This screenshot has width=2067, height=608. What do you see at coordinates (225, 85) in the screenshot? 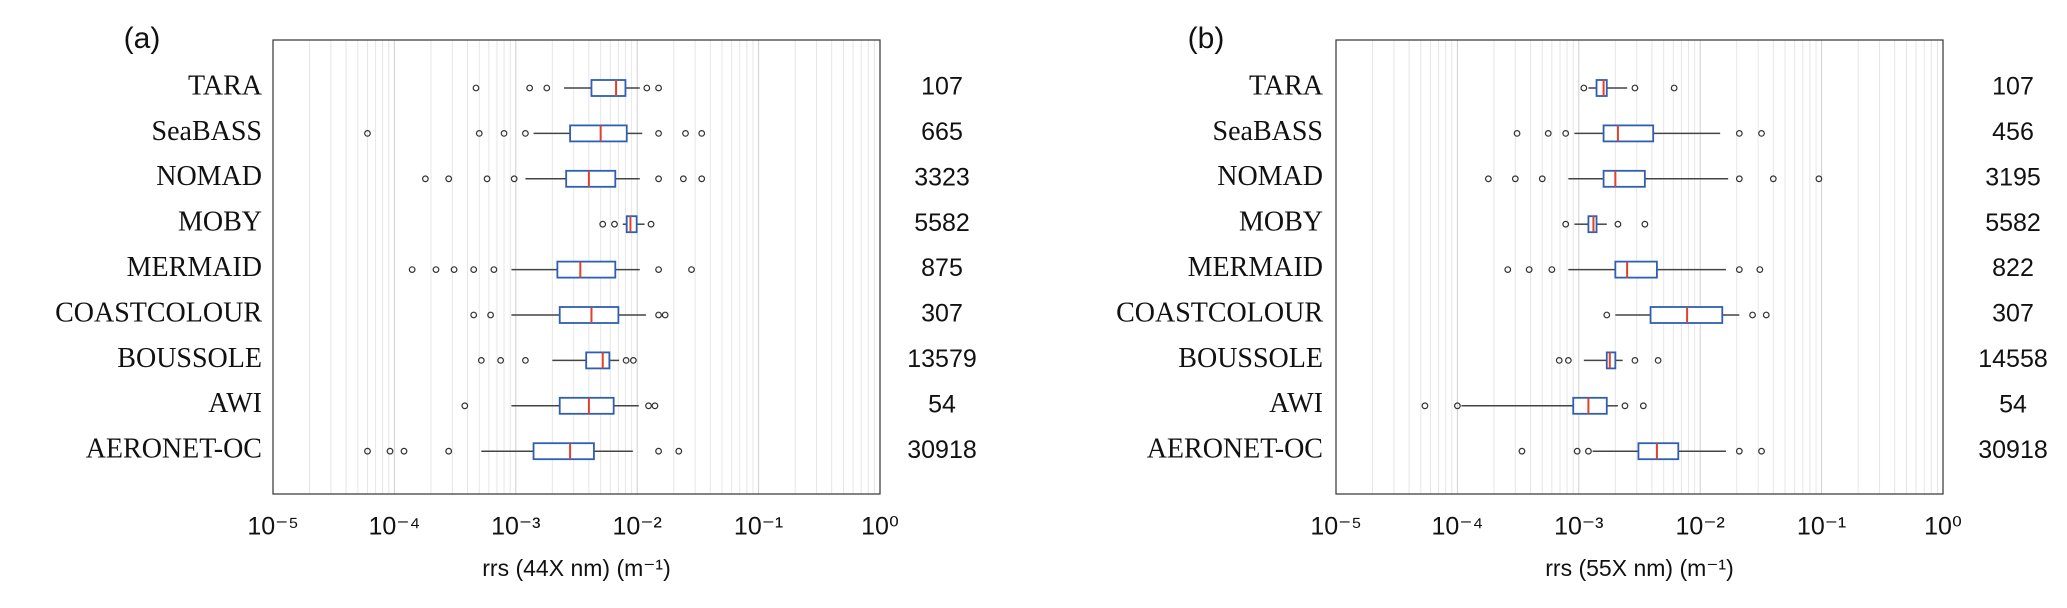
I see `category-label: TARA` at bounding box center [225, 85].